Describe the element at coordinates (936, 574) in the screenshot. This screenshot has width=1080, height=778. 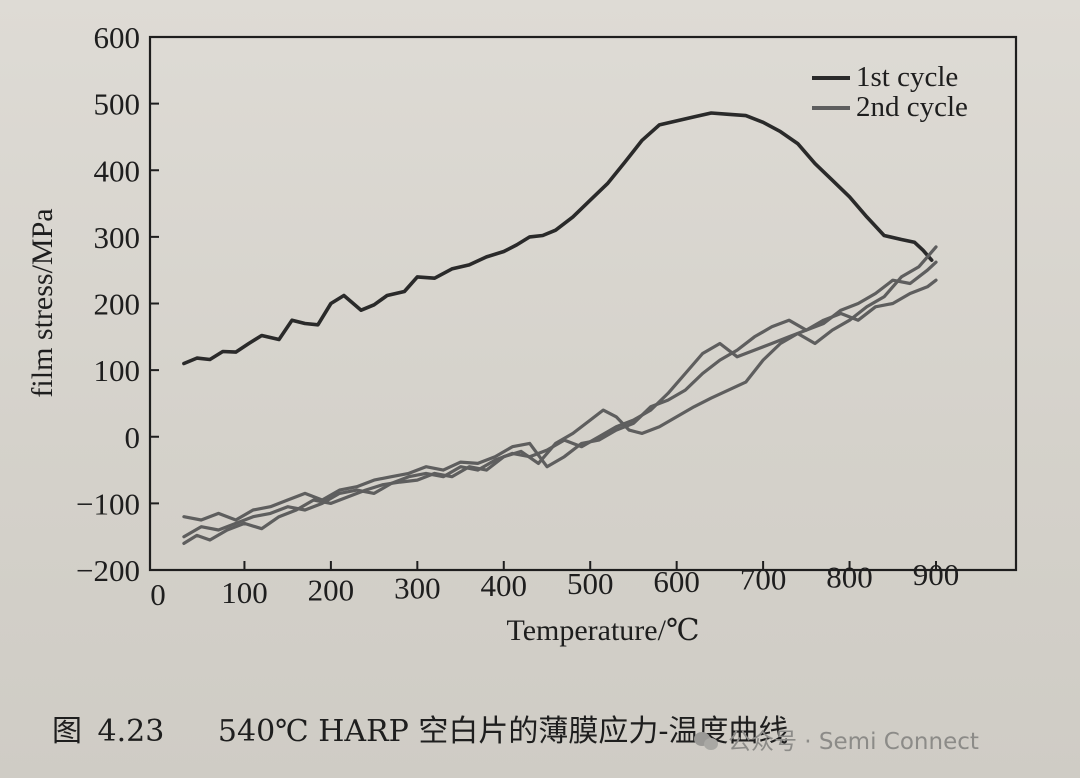
I see `x-tick-label: 900` at that location.